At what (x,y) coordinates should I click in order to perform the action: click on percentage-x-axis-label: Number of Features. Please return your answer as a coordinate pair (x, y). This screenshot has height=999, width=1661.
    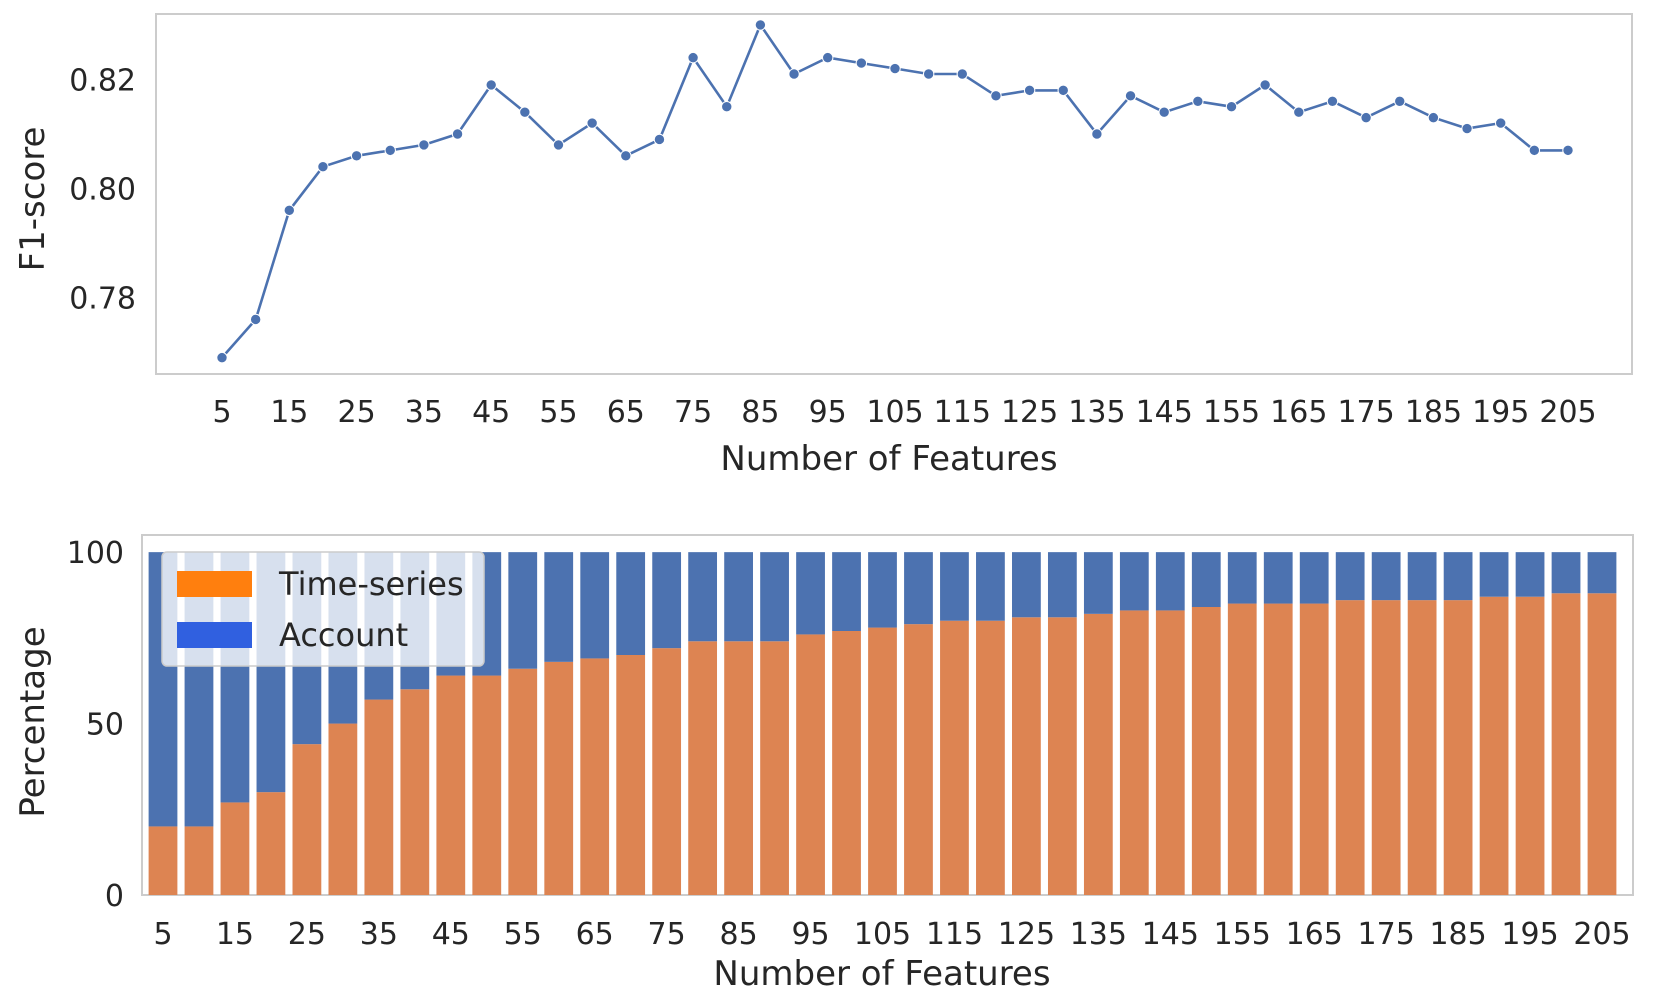
    Looking at the image, I should click on (881, 974).